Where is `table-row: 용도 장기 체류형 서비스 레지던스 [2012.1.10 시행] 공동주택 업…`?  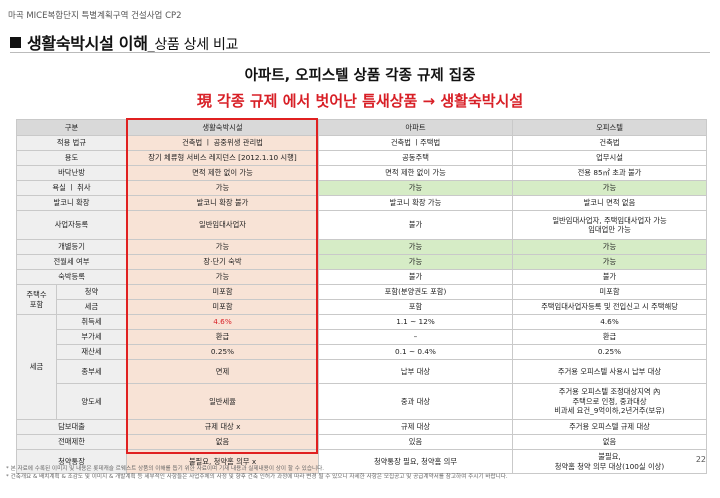 table-row: 용도 장기 체류형 서비스 레지던스 [2012.1.10 시행] 공동주택 업… is located at coordinates (361, 158).